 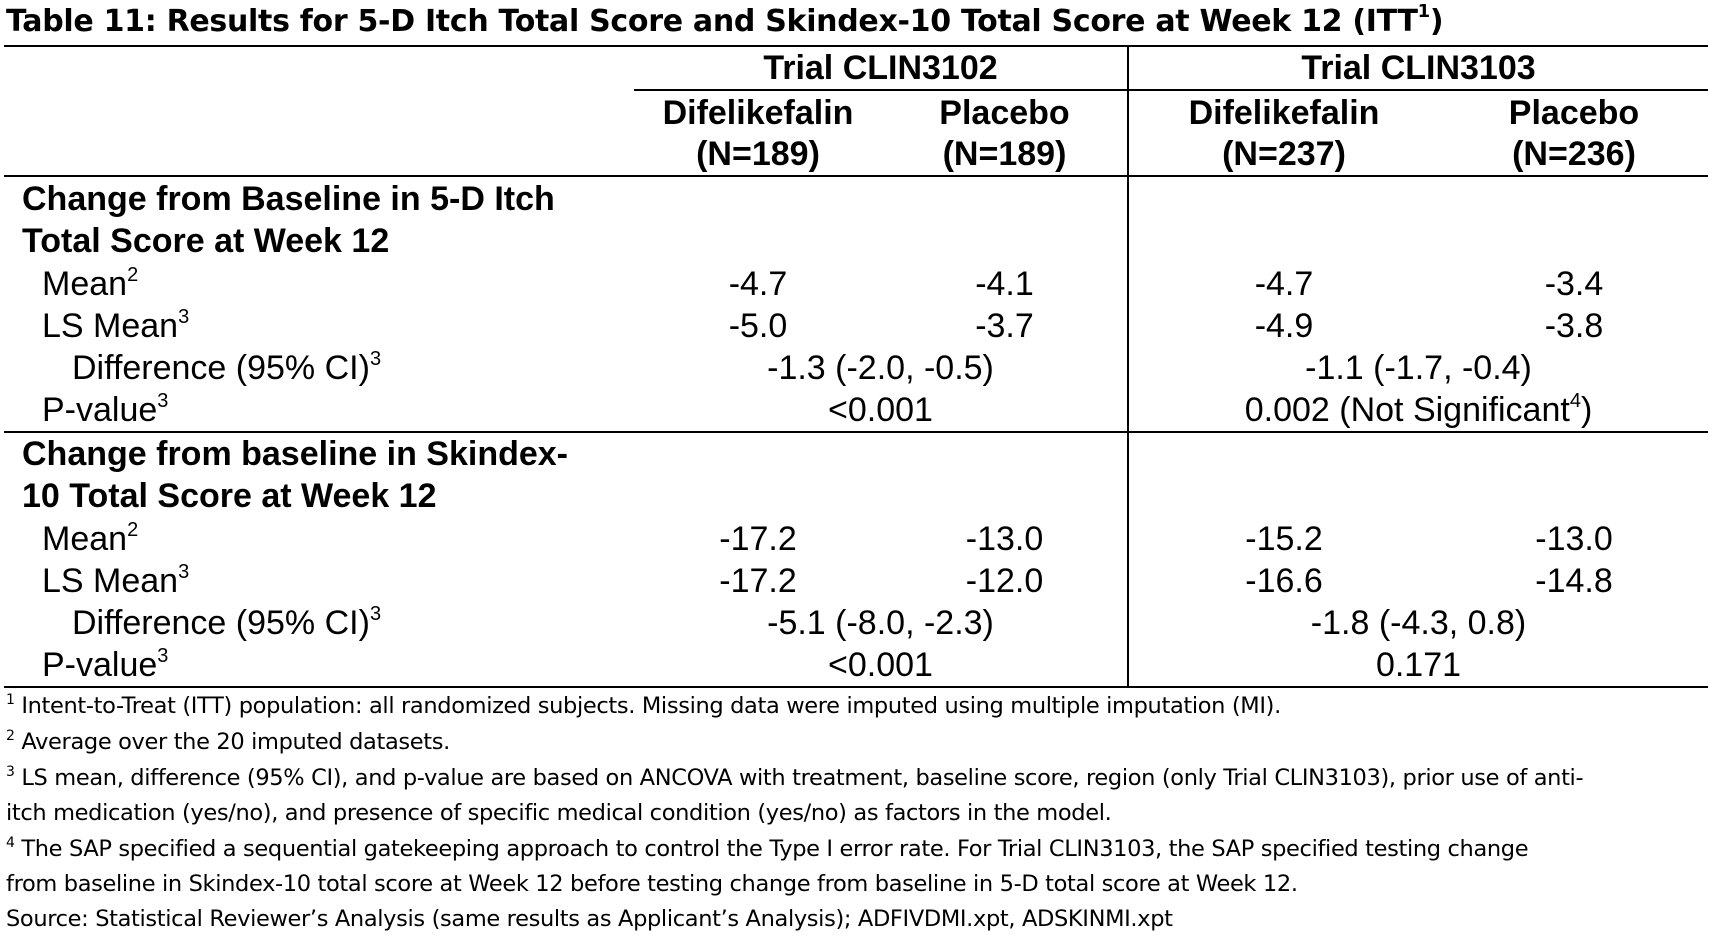 What do you see at coordinates (856, 46) in the screenshot?
I see `table-top-rule` at bounding box center [856, 46].